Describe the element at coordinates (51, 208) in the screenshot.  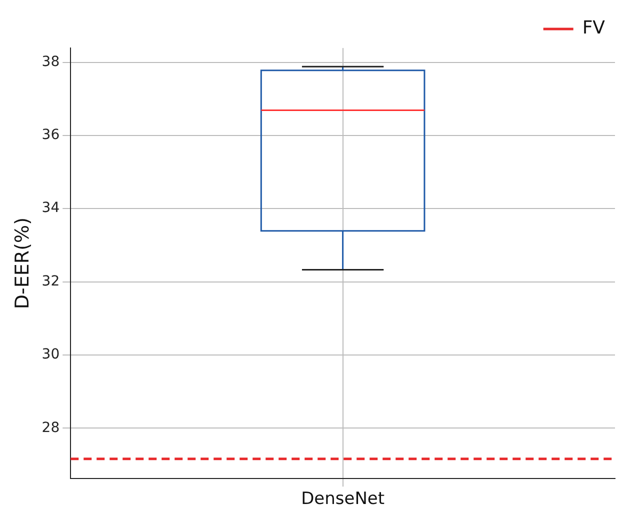
I see `y-tick-label: 34` at that location.